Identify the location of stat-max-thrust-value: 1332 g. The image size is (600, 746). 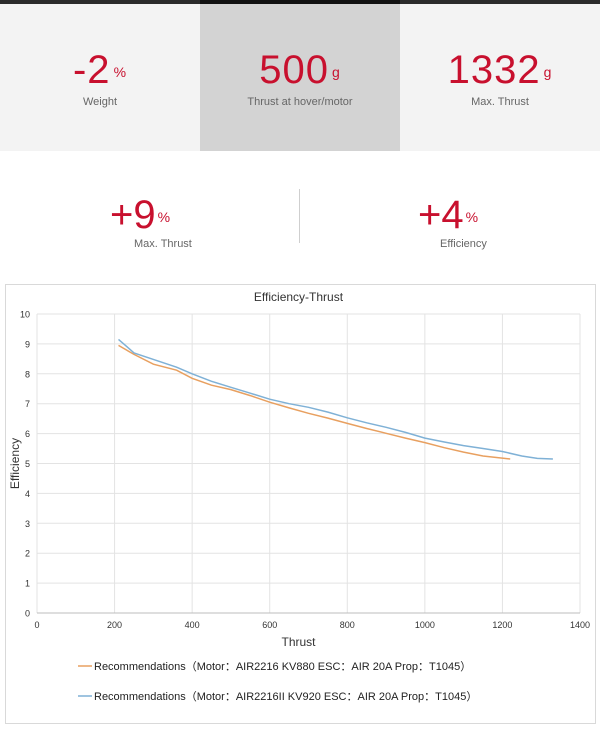
(500, 70).